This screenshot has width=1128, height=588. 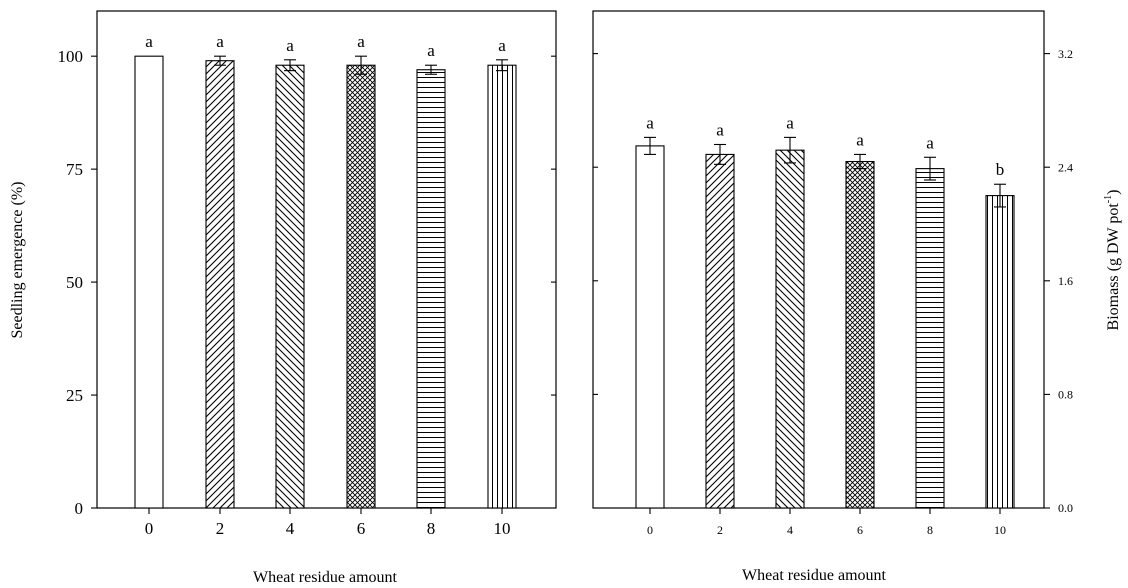 What do you see at coordinates (1065, 508) in the screenshot?
I see `y-tick-label: 0.0` at bounding box center [1065, 508].